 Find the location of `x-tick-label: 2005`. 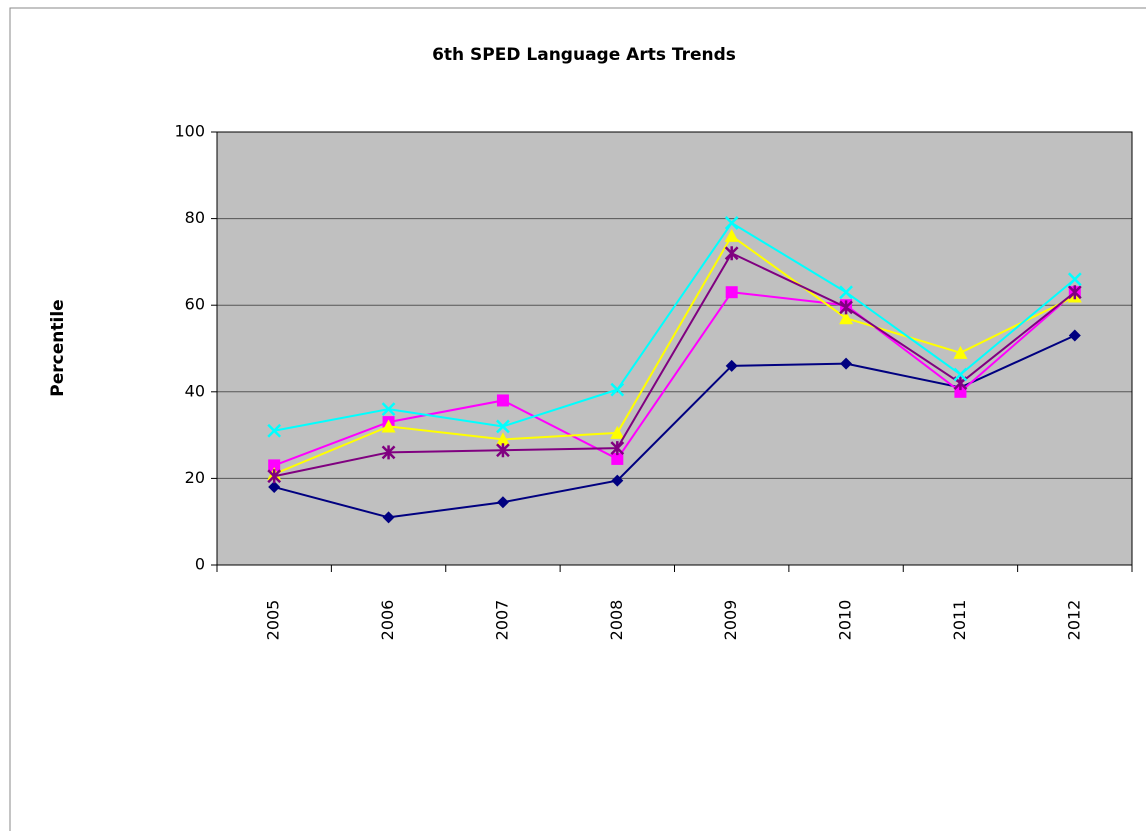

x-tick-label: 2005 is located at coordinates (273, 620).